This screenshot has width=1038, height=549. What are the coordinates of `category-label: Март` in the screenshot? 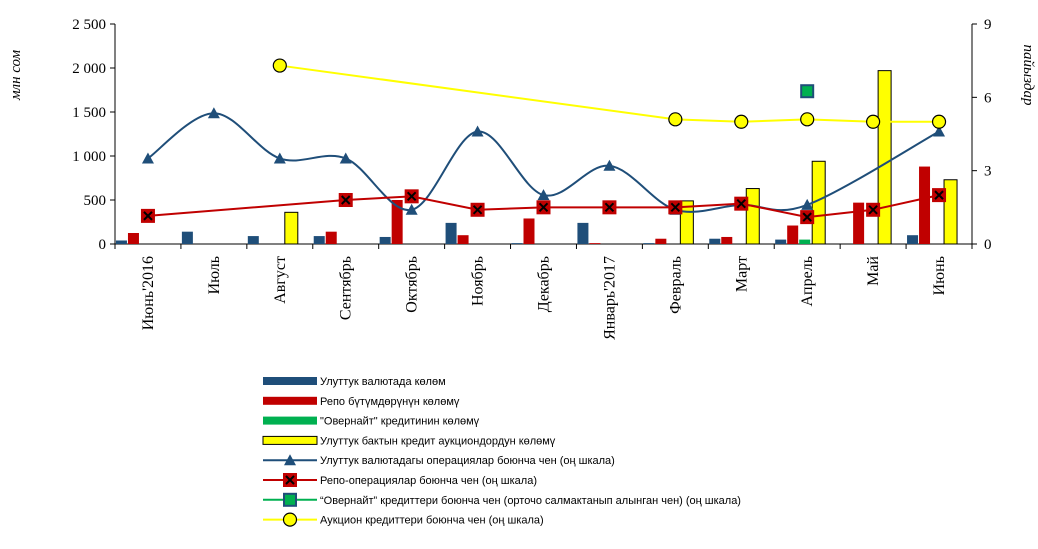 It's located at (741, 274).